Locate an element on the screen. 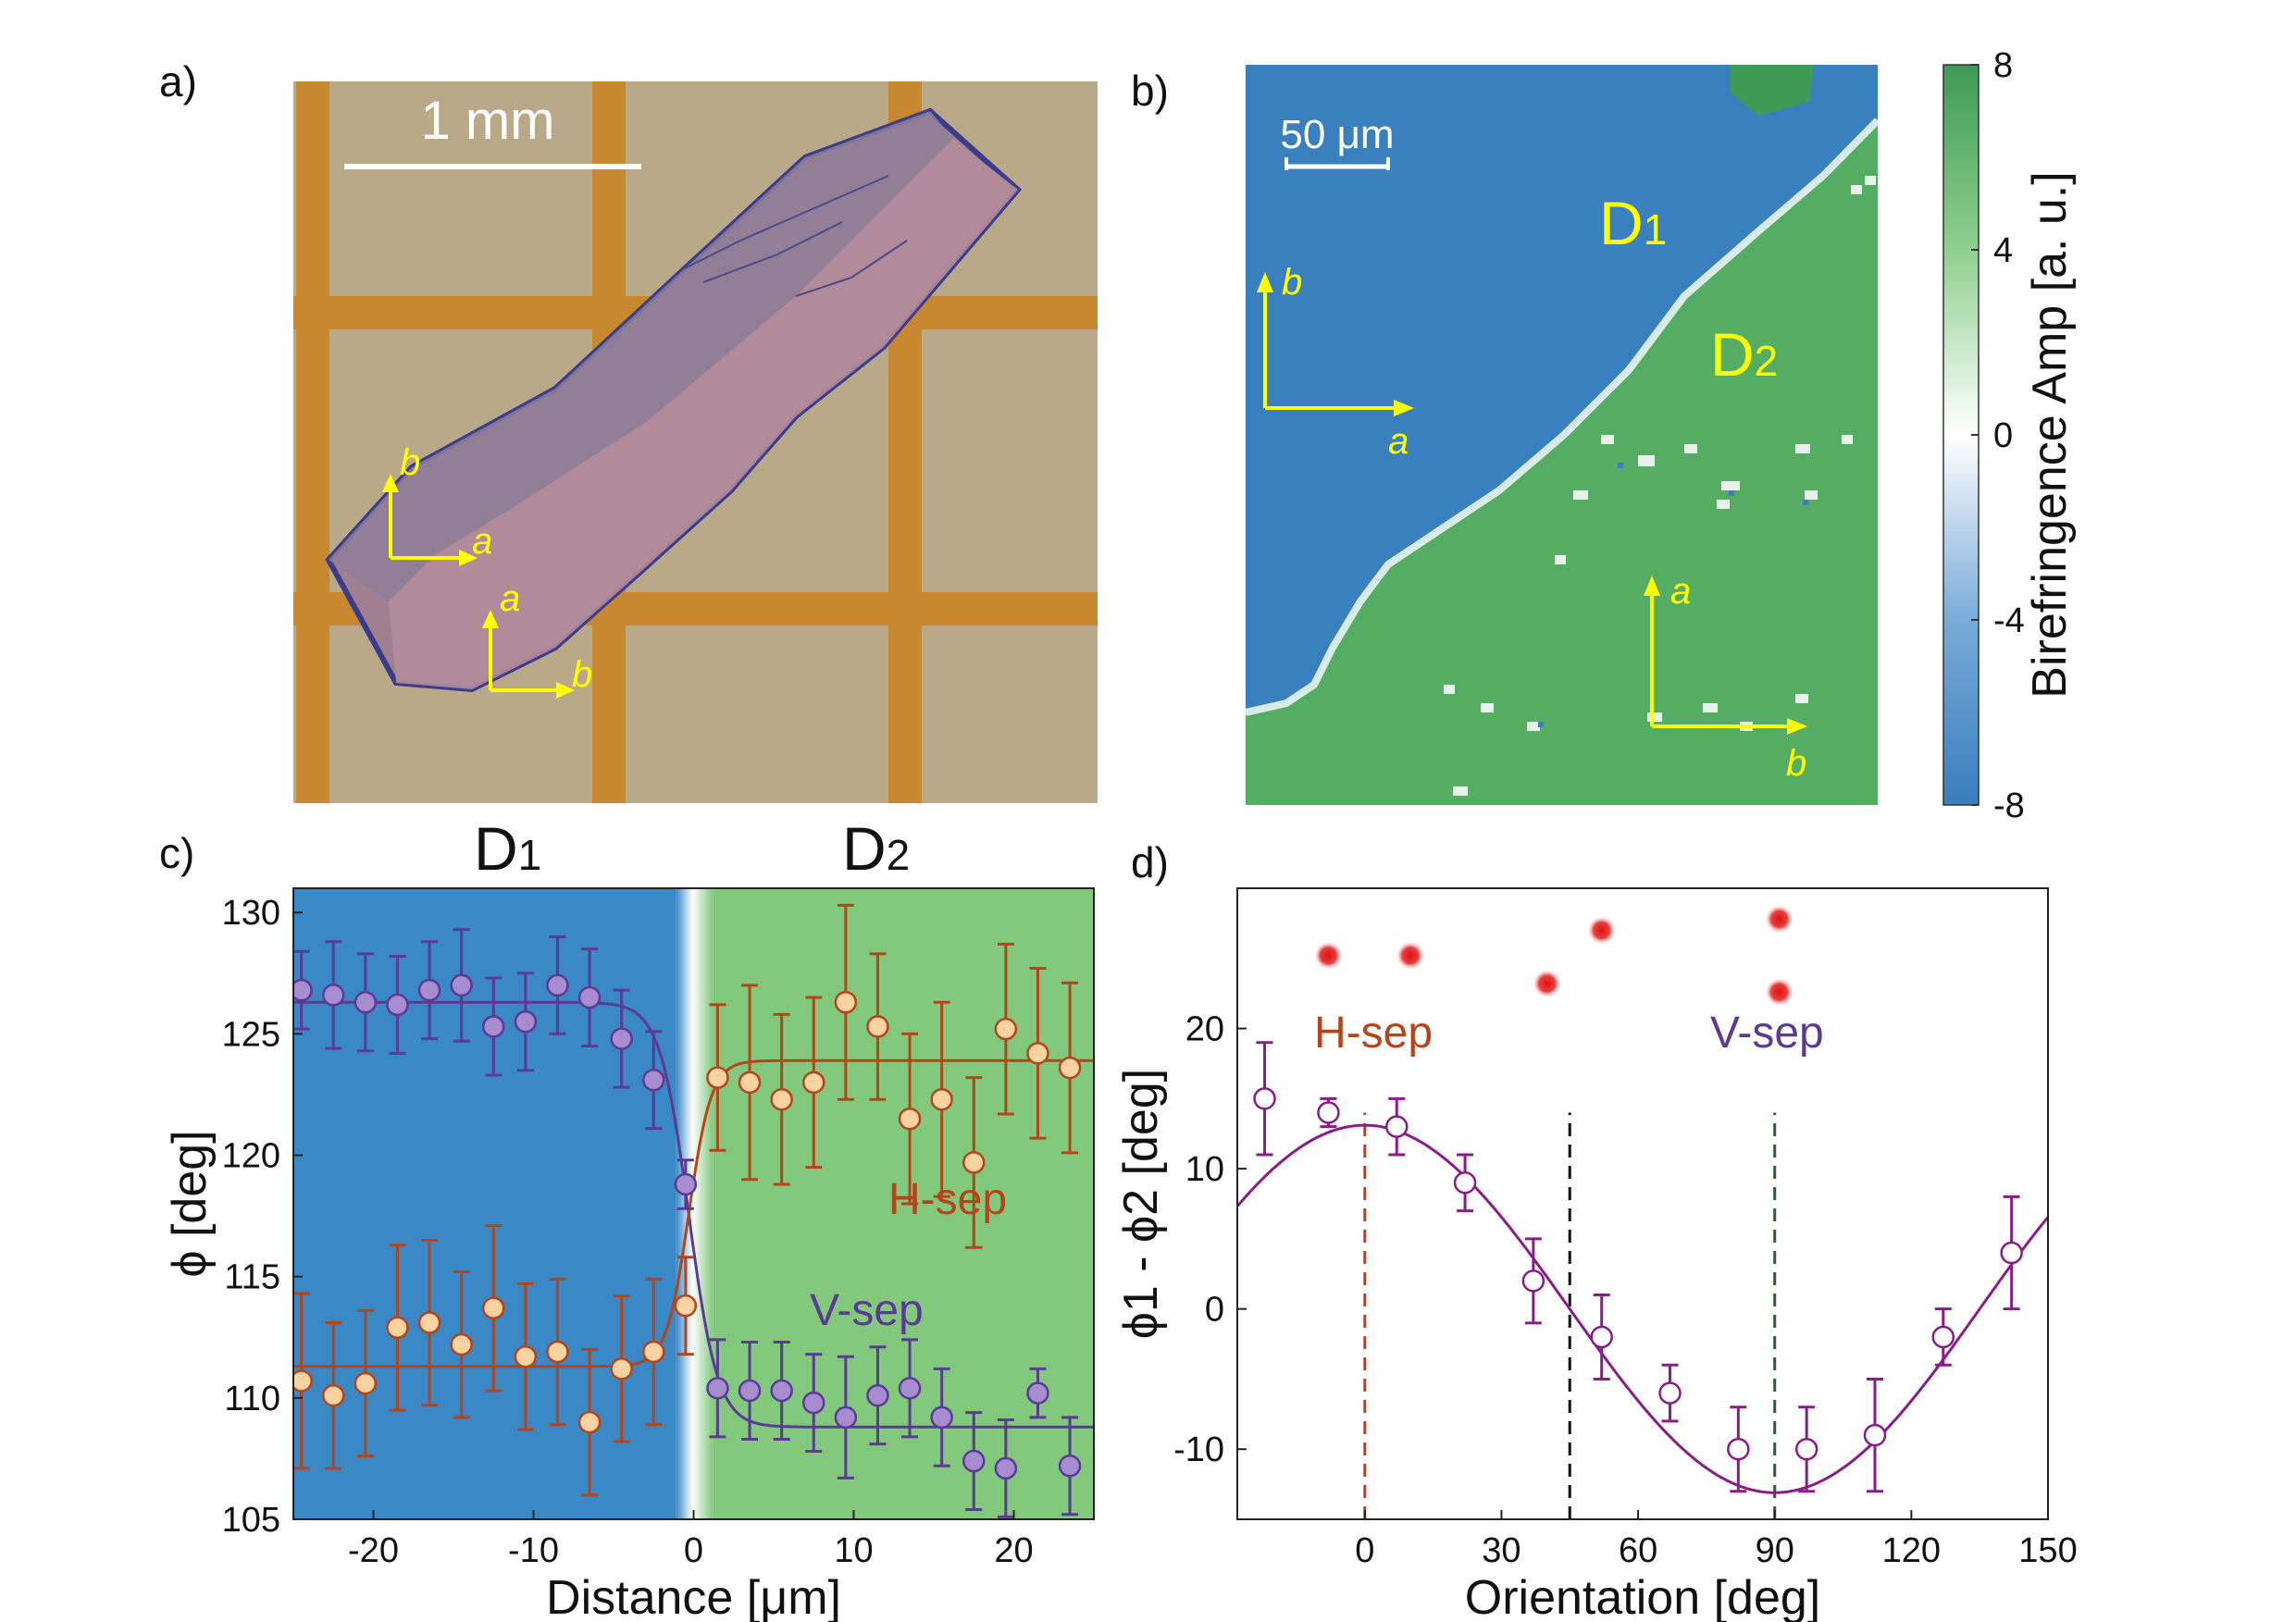  y-tick-label: 0 is located at coordinates (1215, 1310).